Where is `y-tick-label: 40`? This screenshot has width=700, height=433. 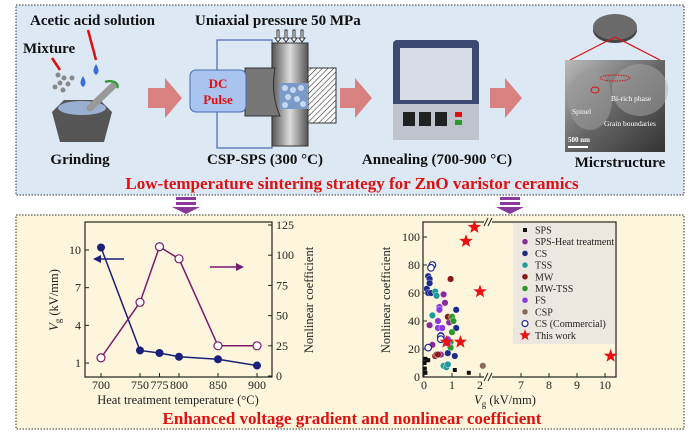 y-tick-label: 40 is located at coordinates (414, 321).